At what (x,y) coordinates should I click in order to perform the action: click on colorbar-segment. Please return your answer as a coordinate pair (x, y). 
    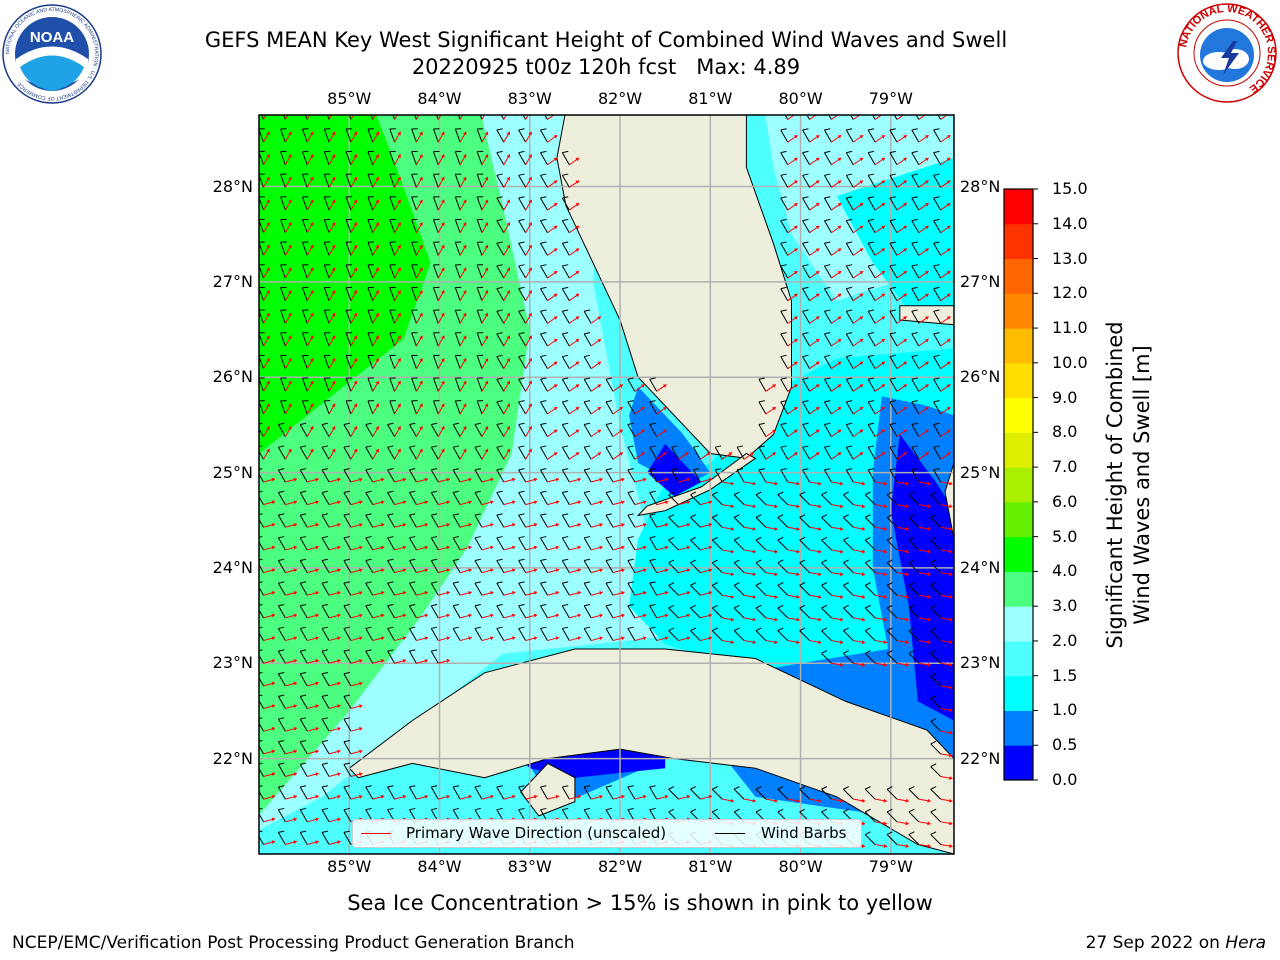
    Looking at the image, I should click on (1018, 624).